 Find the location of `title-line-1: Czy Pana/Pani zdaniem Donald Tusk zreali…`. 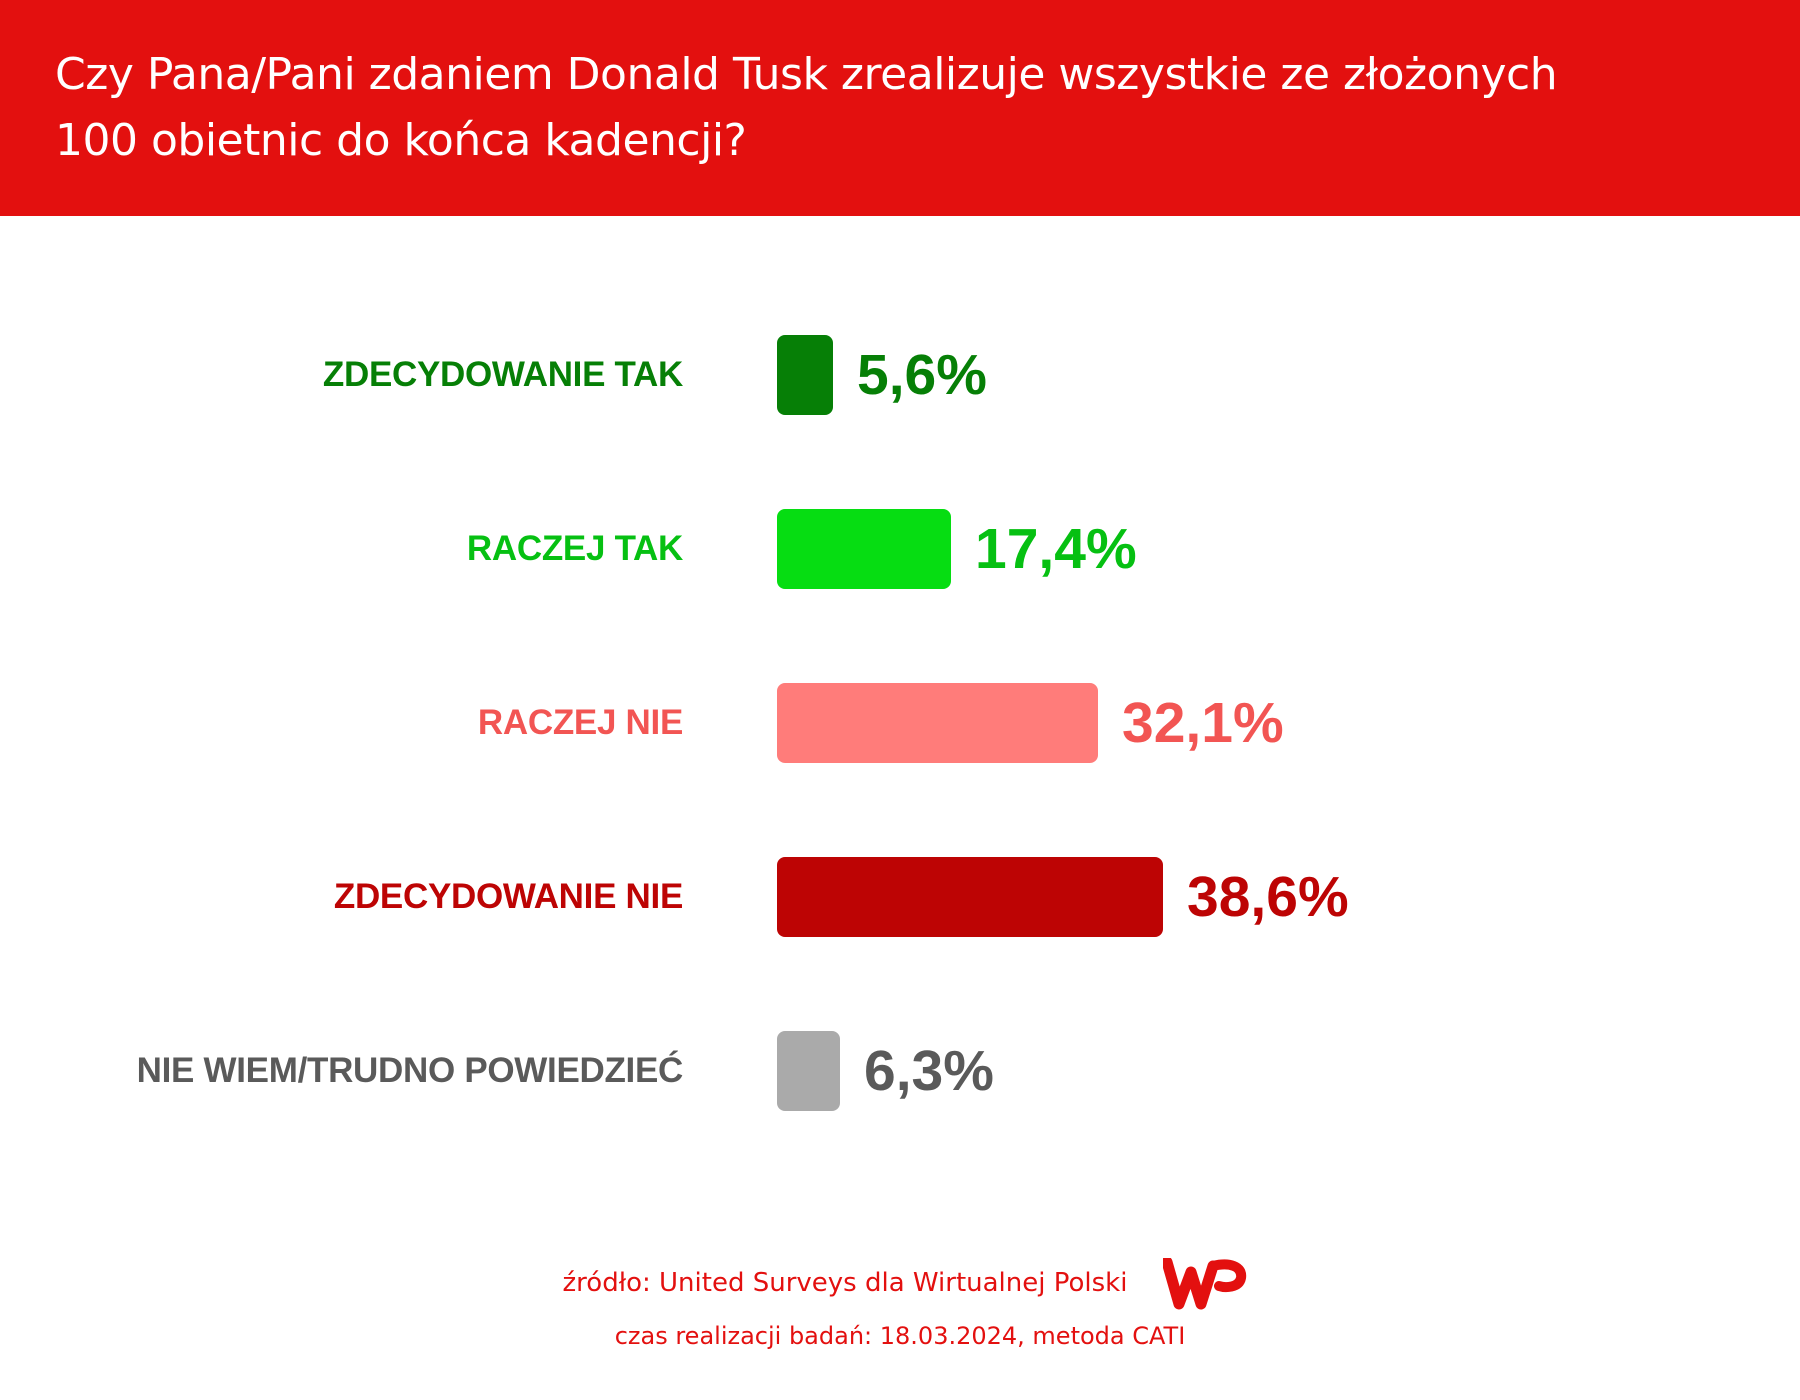

title-line-1: Czy Pana/Pani zdaniem Donald Tusk zreali… is located at coordinates (806, 74).